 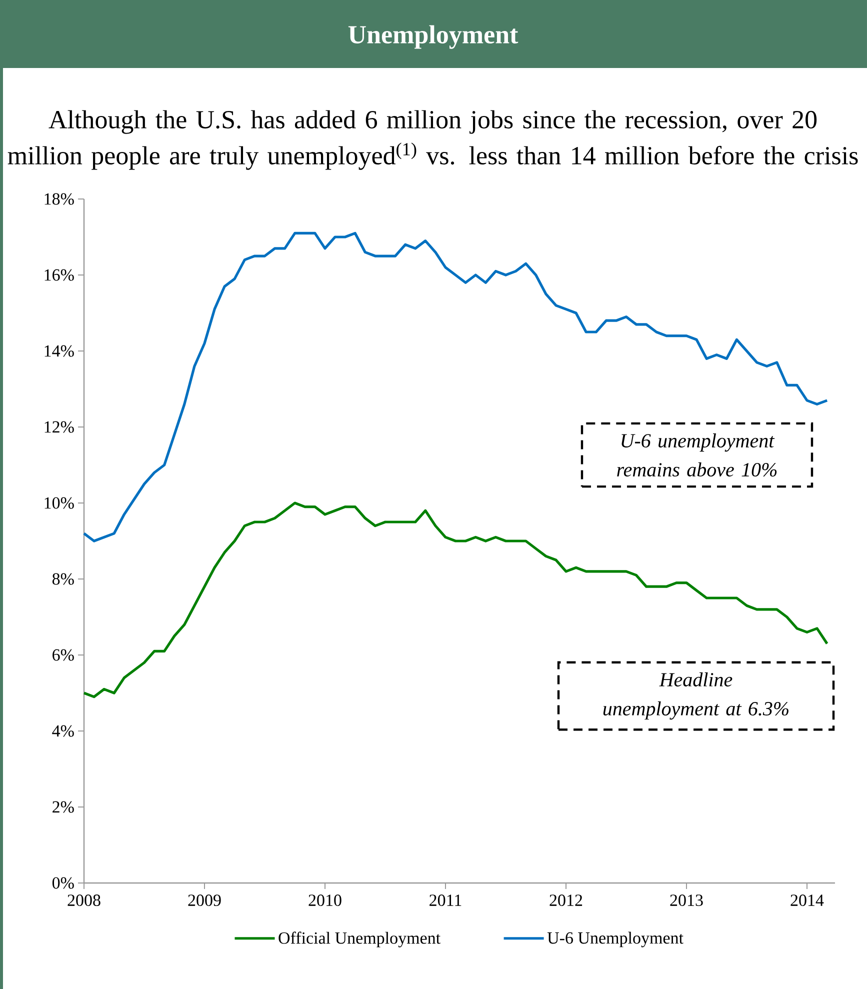 What do you see at coordinates (63, 731) in the screenshot?
I see `y-tick-label: 4%` at bounding box center [63, 731].